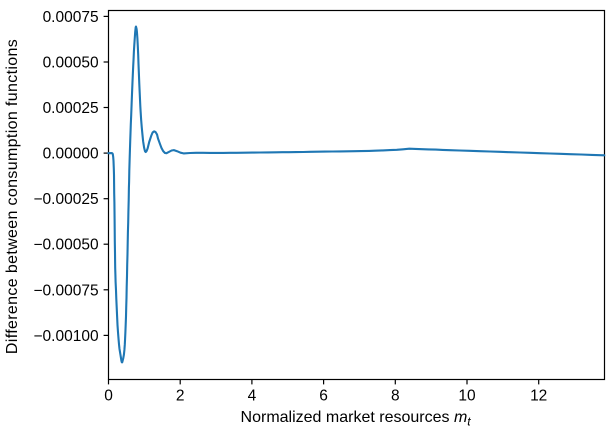 The width and height of the screenshot is (613, 436). Describe the element at coordinates (71, 63) in the screenshot. I see `svg-text: 0.00050` at that location.